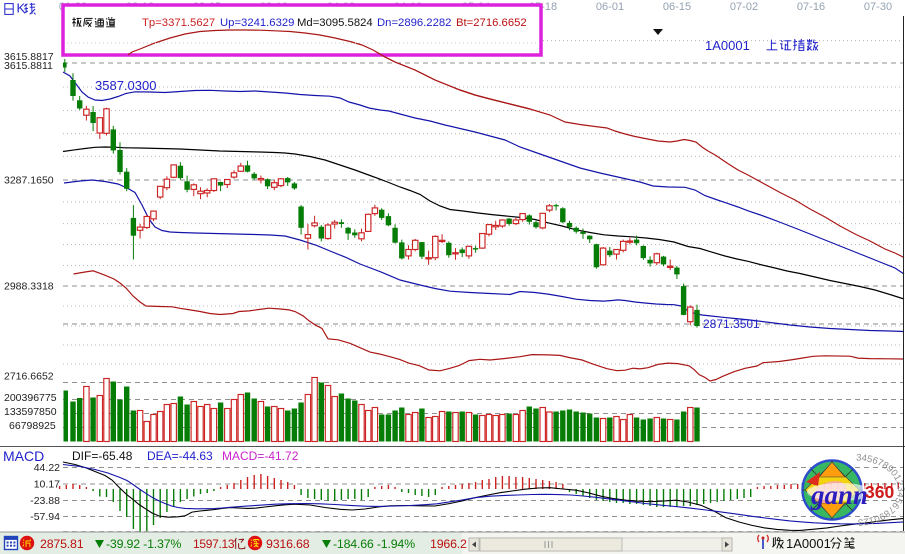 The image size is (905, 554). What do you see at coordinates (335, 23) in the screenshot?
I see `svg-text: Md=3095.5824` at bounding box center [335, 23].